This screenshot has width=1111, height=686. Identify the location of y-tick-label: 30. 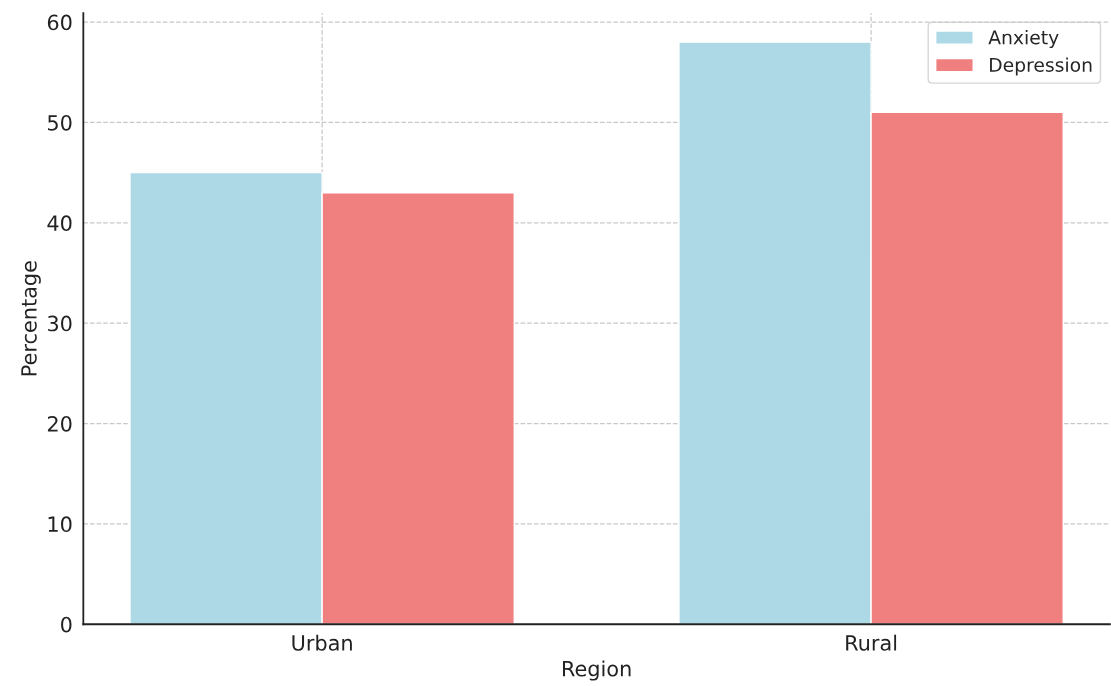
(59, 323).